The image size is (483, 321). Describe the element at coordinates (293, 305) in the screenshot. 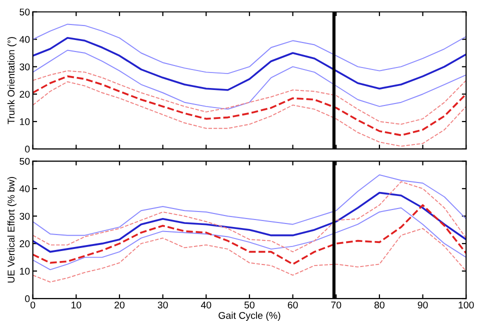

I see `x-tick-label: 60` at that location.